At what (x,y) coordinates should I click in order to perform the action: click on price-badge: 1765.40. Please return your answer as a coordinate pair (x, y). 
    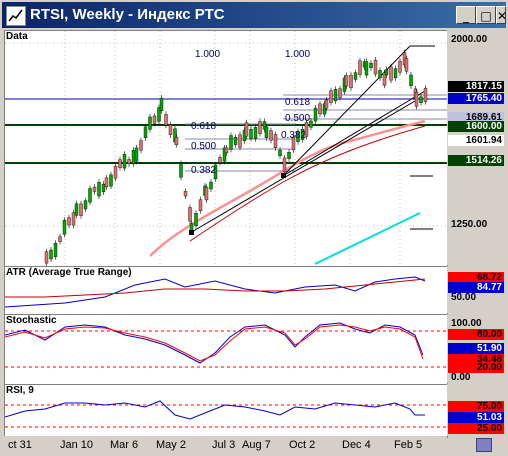
    Looking at the image, I should click on (476, 98).